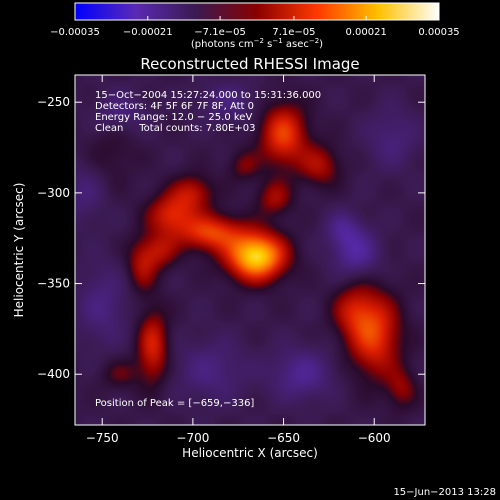  Describe the element at coordinates (174, 403) in the screenshot. I see `annotation-peak-position: Position of Peak = [−659,−336]` at that location.